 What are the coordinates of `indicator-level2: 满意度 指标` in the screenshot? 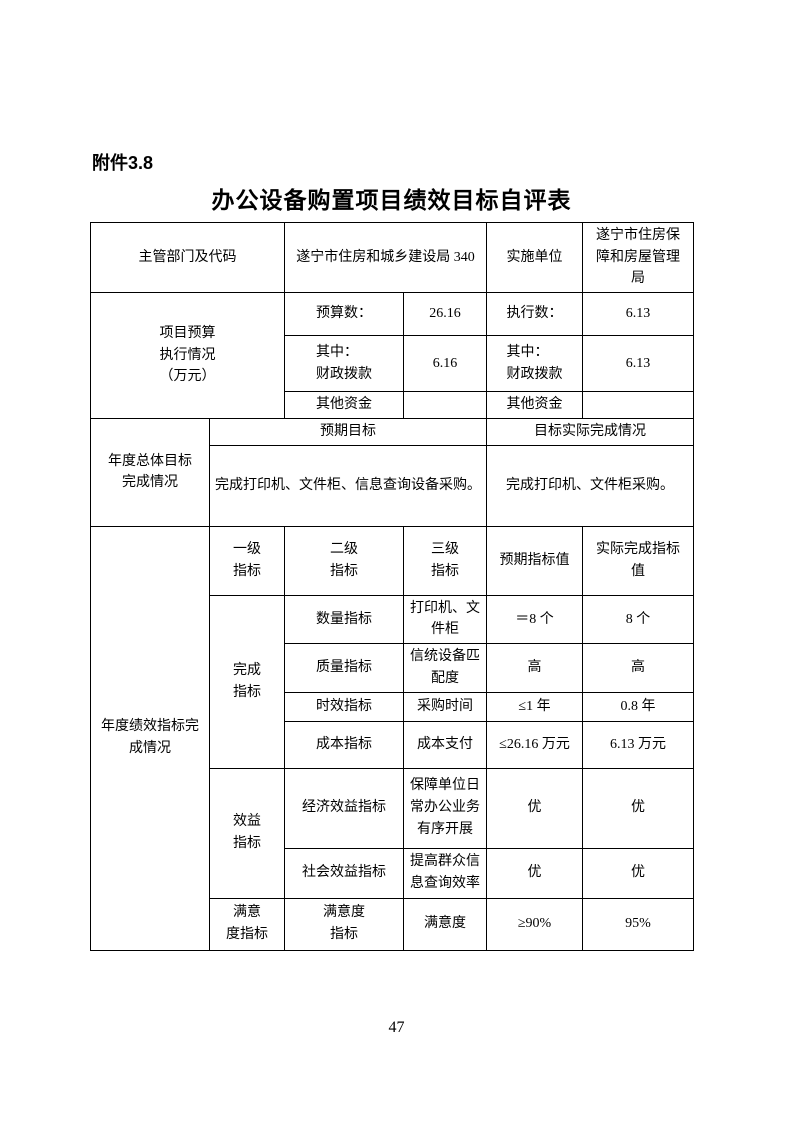 It's located at (344, 924).